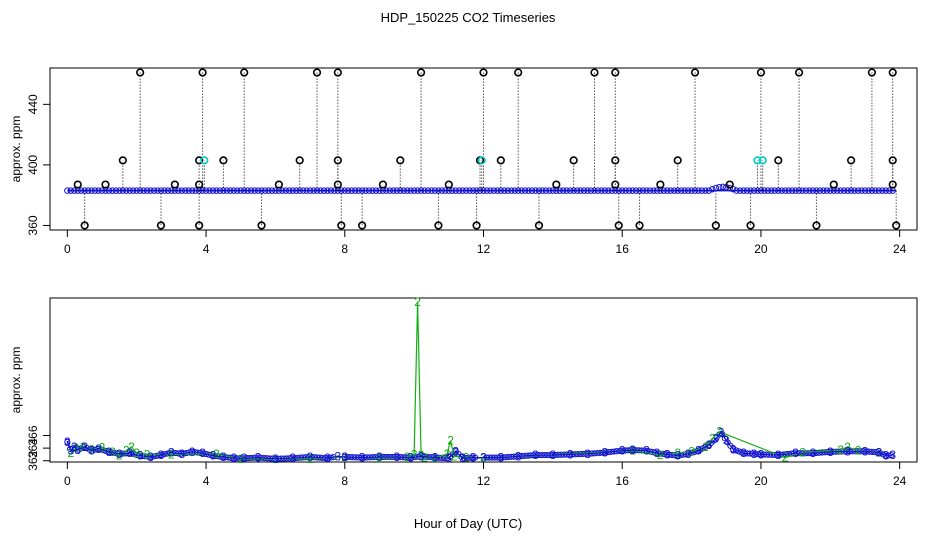  What do you see at coordinates (468, 17) in the screenshot?
I see `chart-title: HDP_150225 CO2 Timeseries` at bounding box center [468, 17].